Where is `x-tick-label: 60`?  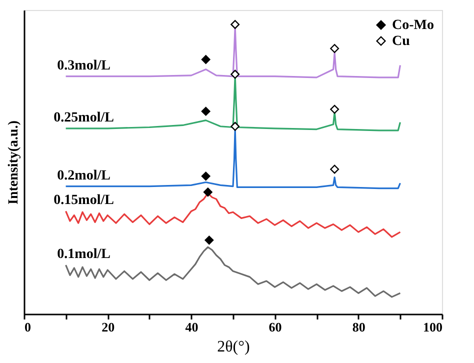 x-tick-label: 60 is located at coordinates (275, 327).